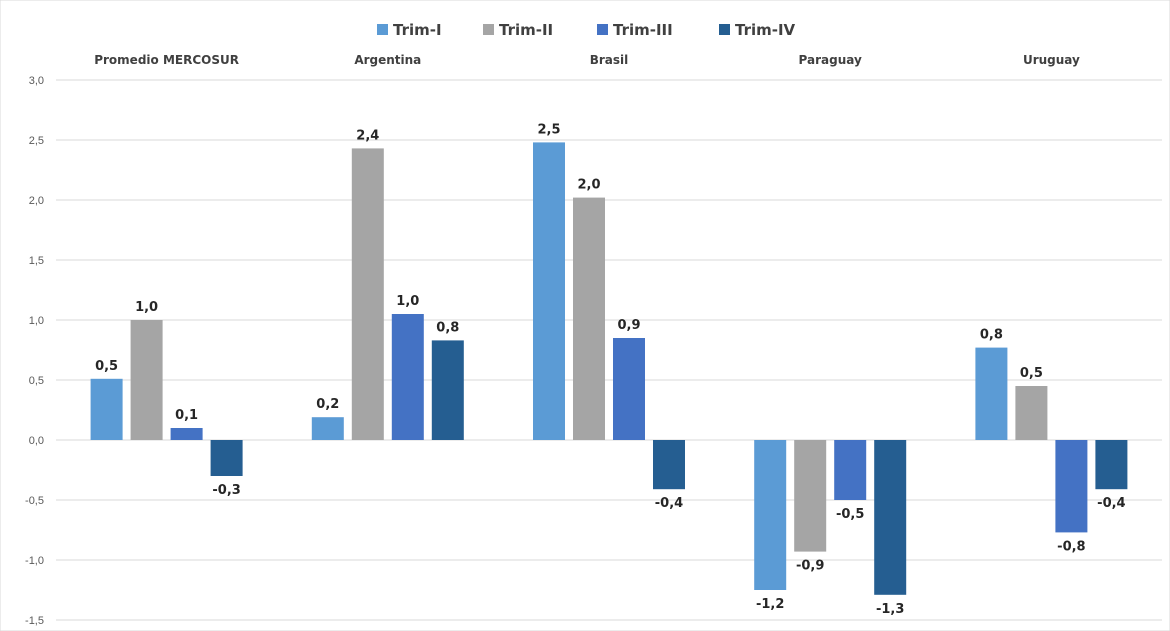 This screenshot has height=631, width=1170. Describe the element at coordinates (36, 81) in the screenshot. I see `y-tick-label: 3,0` at that location.